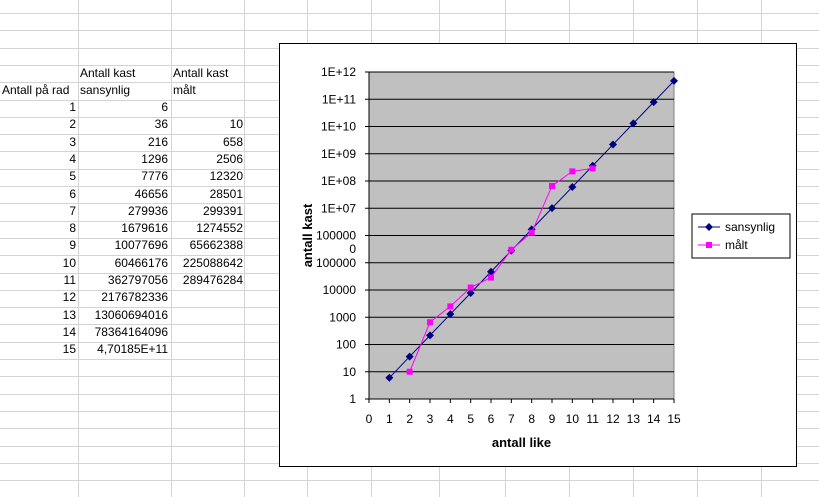  I want to click on legend-items: sansynlig målt, so click(736, 236).